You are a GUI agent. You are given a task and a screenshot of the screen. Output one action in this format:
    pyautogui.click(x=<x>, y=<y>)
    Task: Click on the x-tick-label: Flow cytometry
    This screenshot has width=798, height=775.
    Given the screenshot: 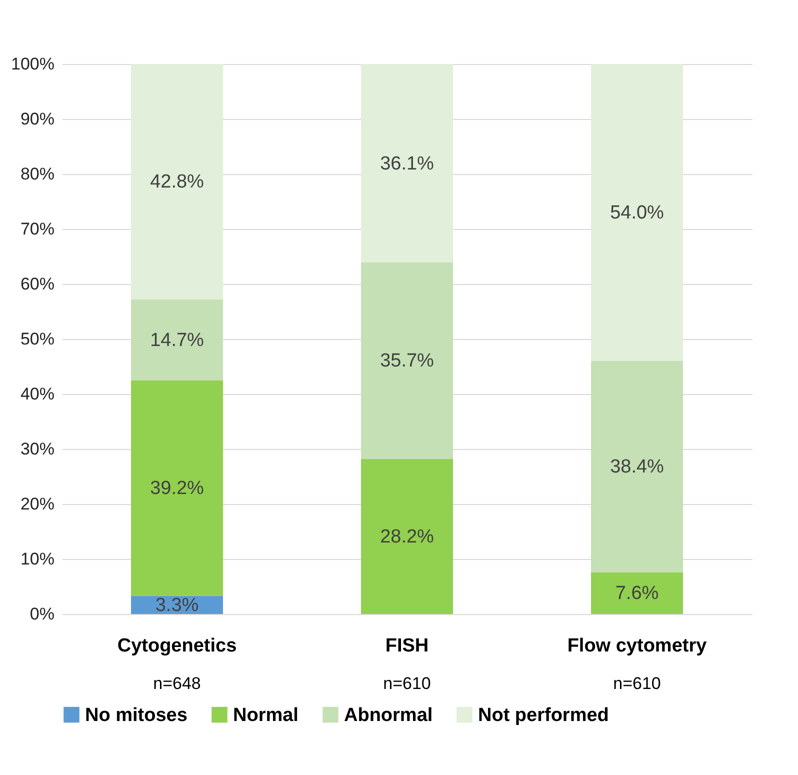 What is the action you would take?
    pyautogui.click(x=637, y=646)
    